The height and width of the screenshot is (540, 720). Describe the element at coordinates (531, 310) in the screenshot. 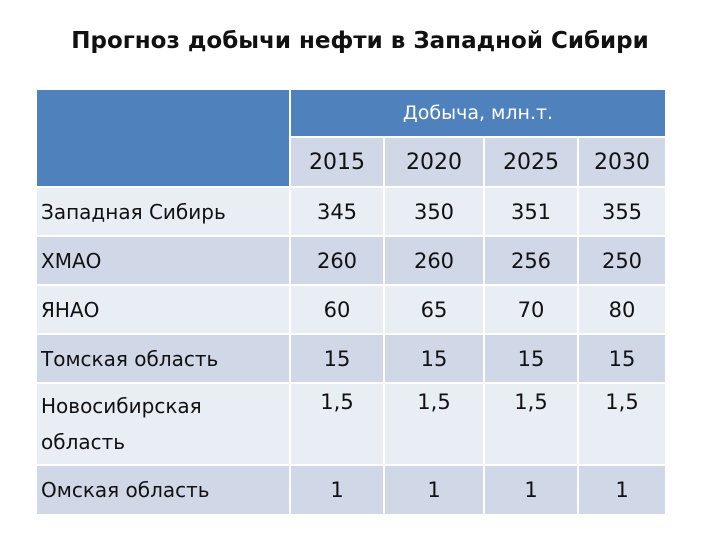

I see `table-cell: 70` at that location.